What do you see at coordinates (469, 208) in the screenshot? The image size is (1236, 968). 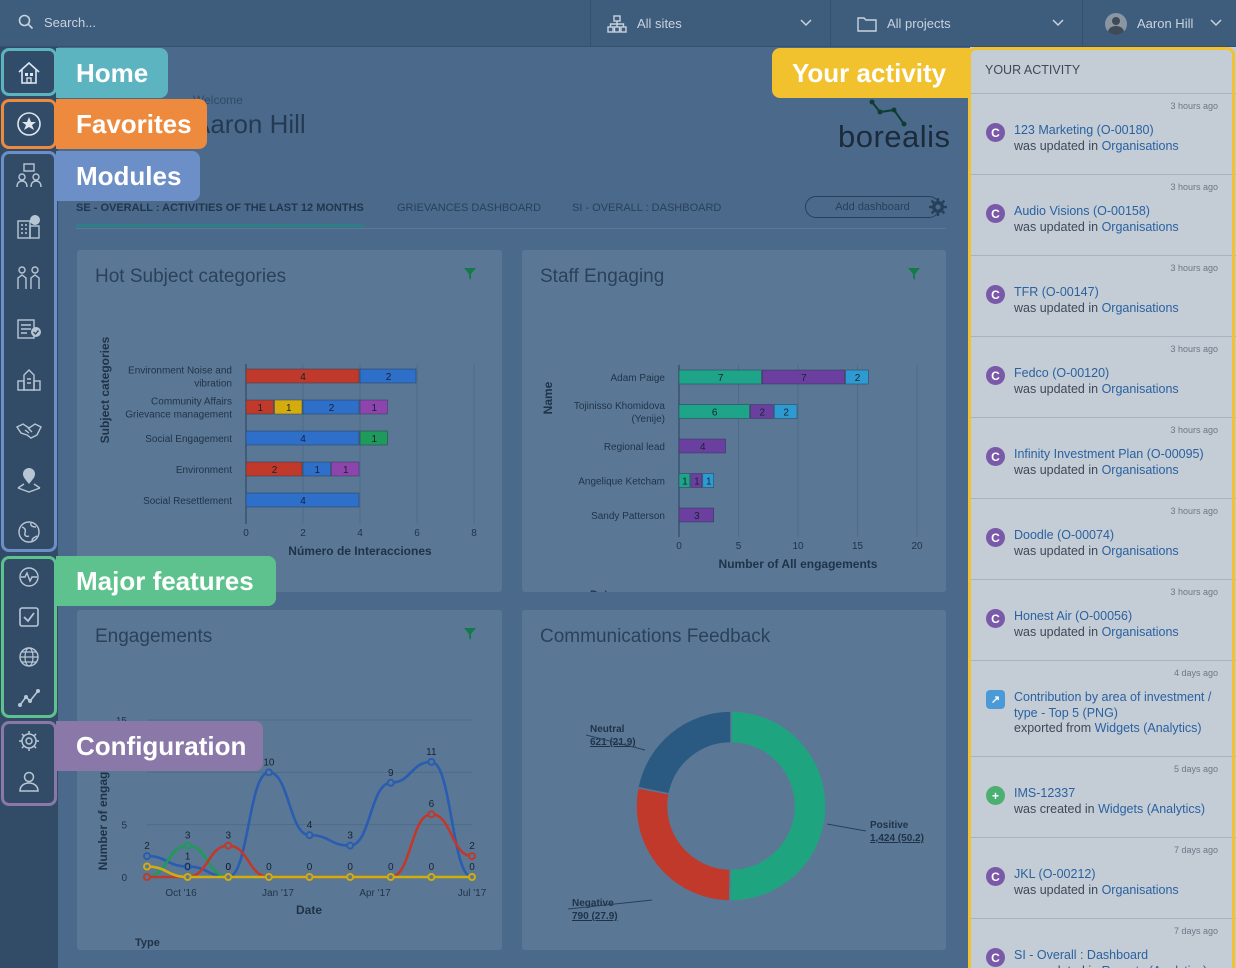 I see `tab-grievances-dashboard: GRIEVANCES DASHBOARD` at bounding box center [469, 208].